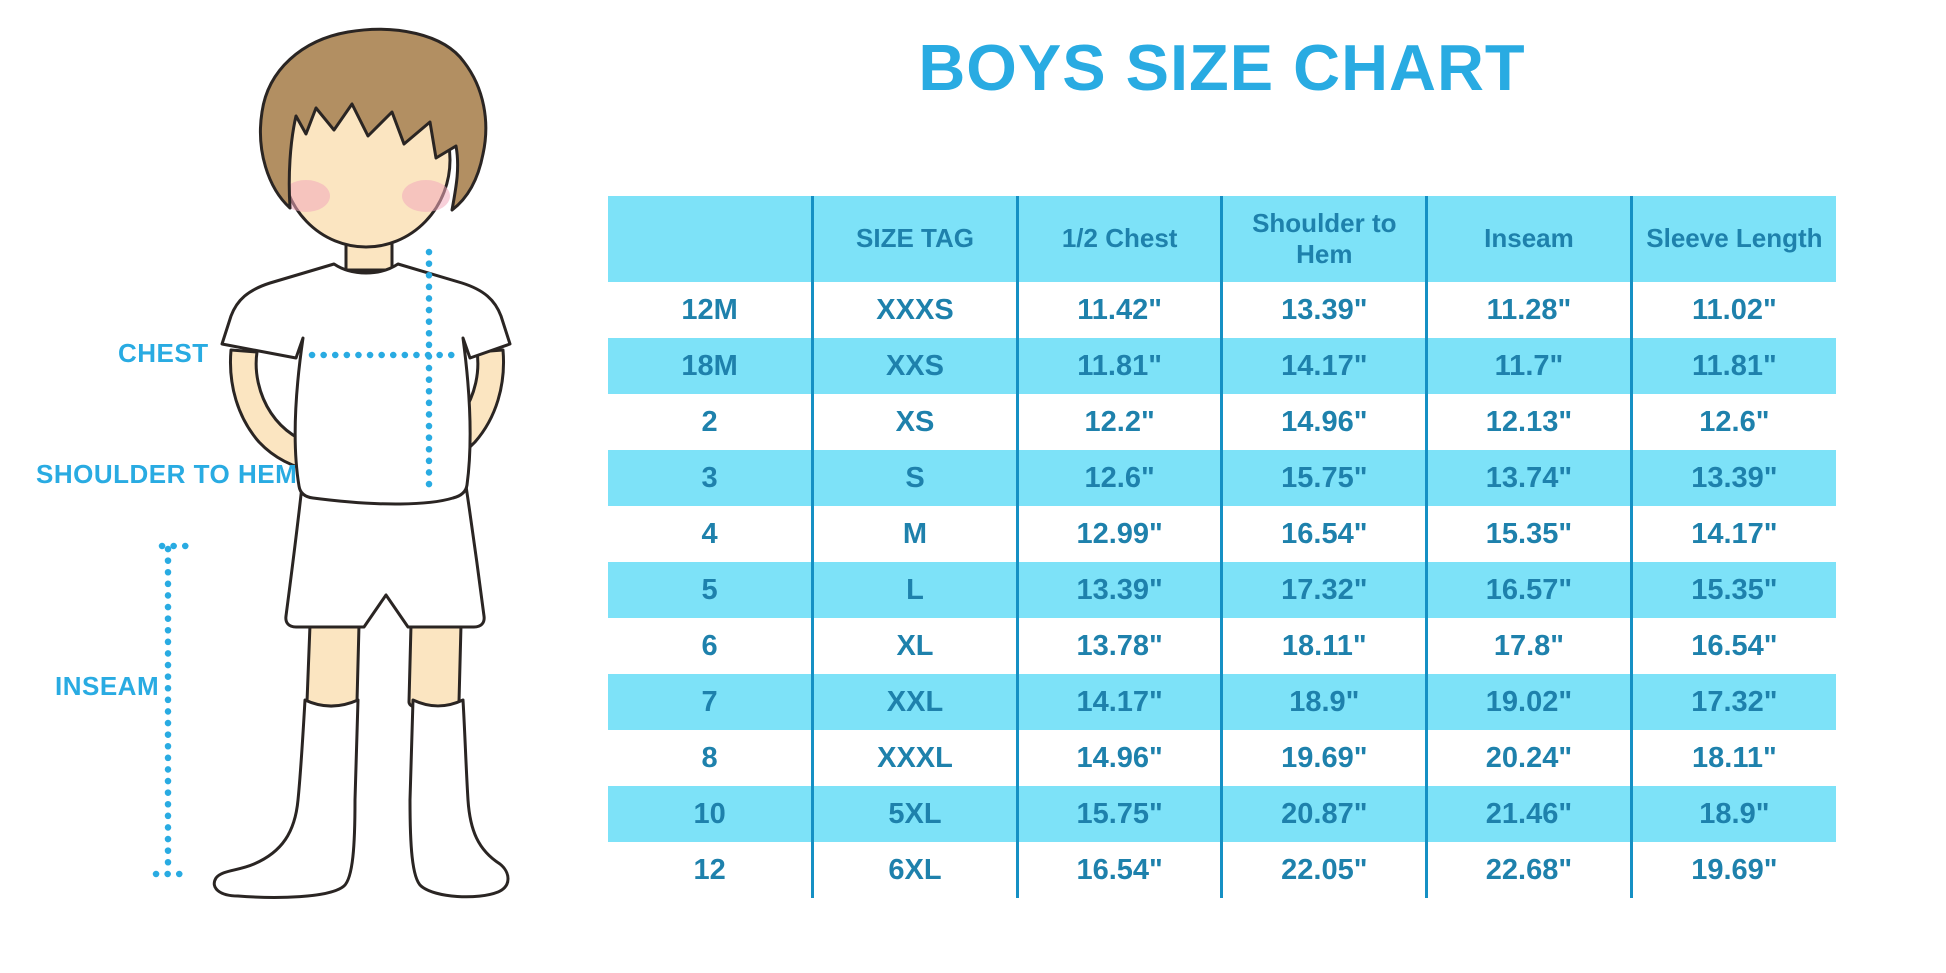  What do you see at coordinates (1222, 67) in the screenshot?
I see `page-title: BOYS SIZE CHART` at bounding box center [1222, 67].